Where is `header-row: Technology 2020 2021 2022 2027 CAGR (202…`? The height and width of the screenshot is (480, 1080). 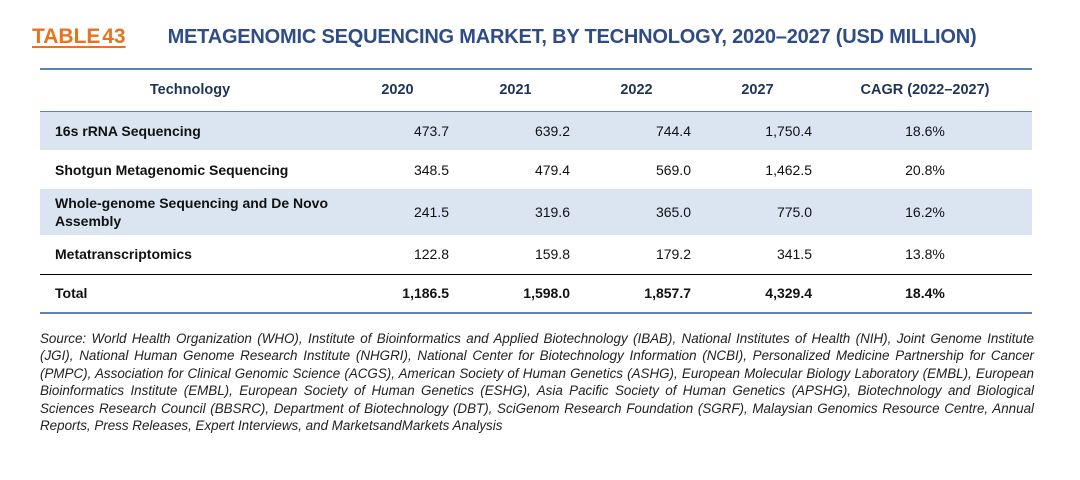
header-row: Technology 2020 2021 2022 2027 CAGR (202… is located at coordinates (536, 90).